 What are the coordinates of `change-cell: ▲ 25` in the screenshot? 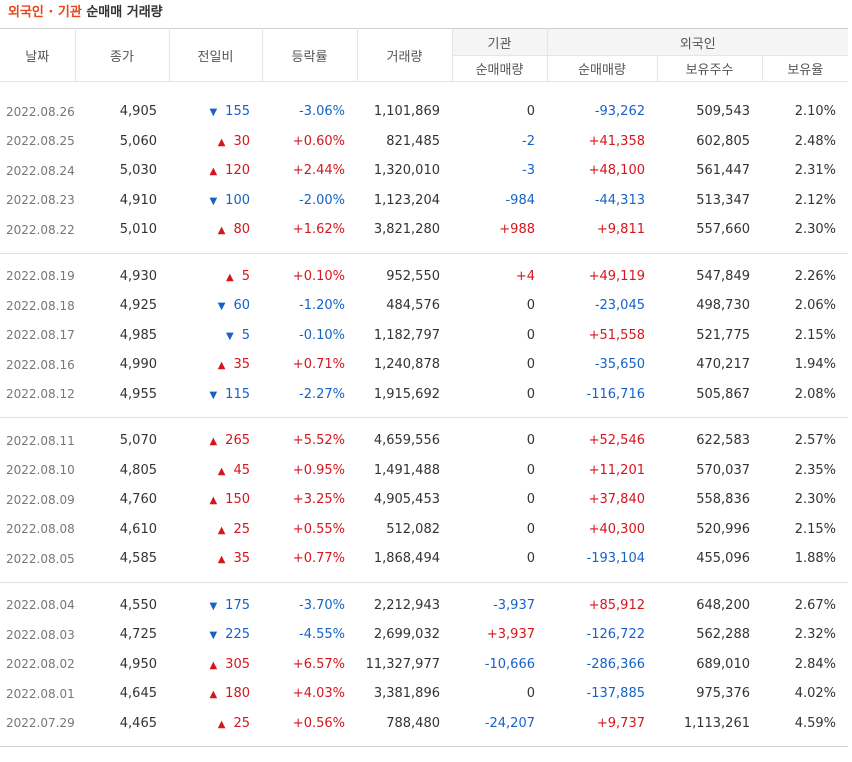 It's located at (215, 724).